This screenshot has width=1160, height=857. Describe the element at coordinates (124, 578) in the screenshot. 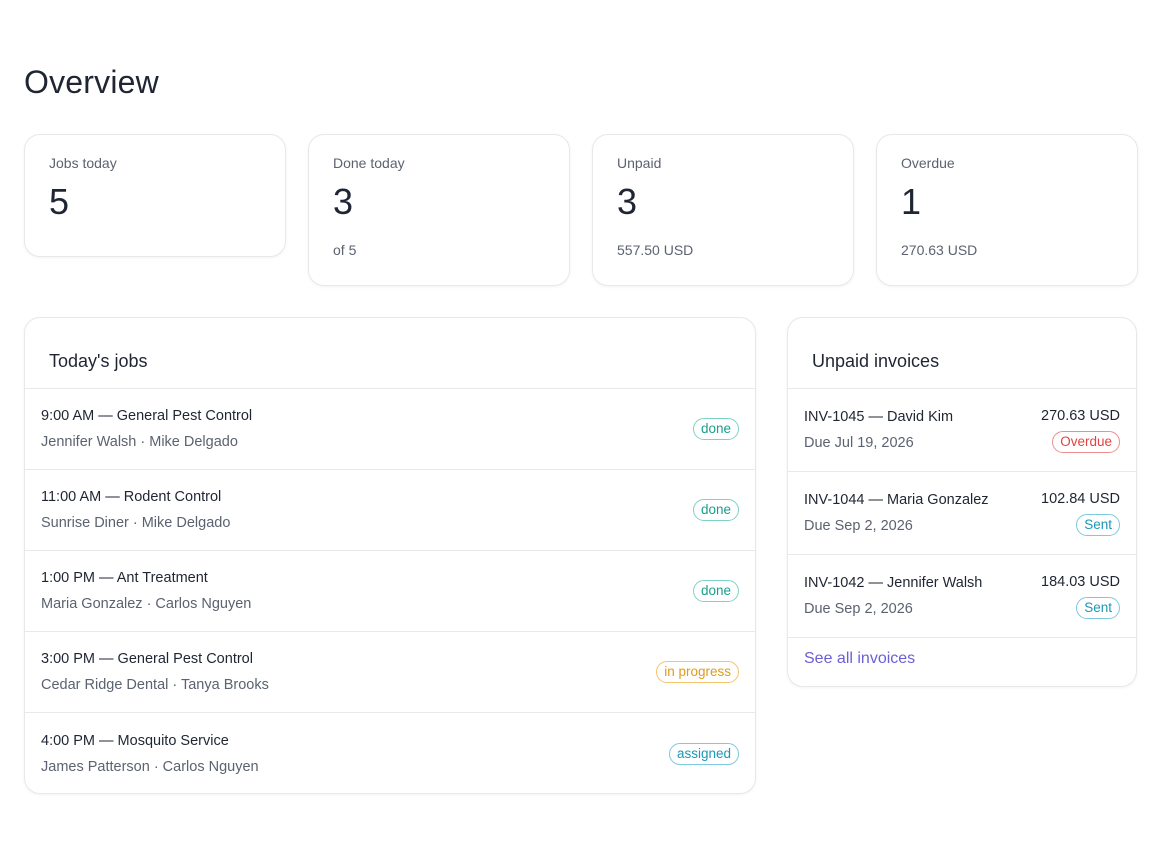

I see `job-title: 1:00 PM — Ant Treatment` at that location.